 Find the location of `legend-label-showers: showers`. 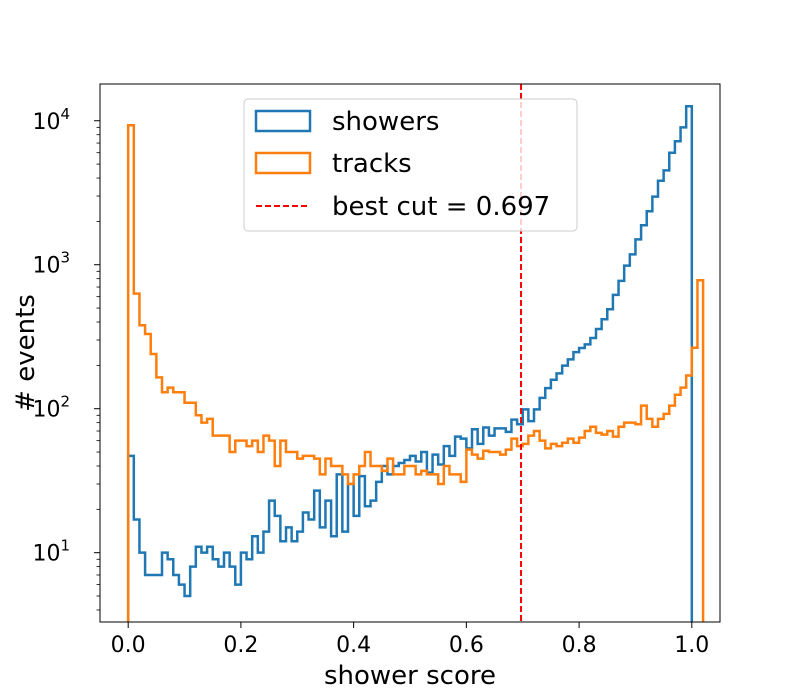

legend-label-showers: showers is located at coordinates (385, 122).